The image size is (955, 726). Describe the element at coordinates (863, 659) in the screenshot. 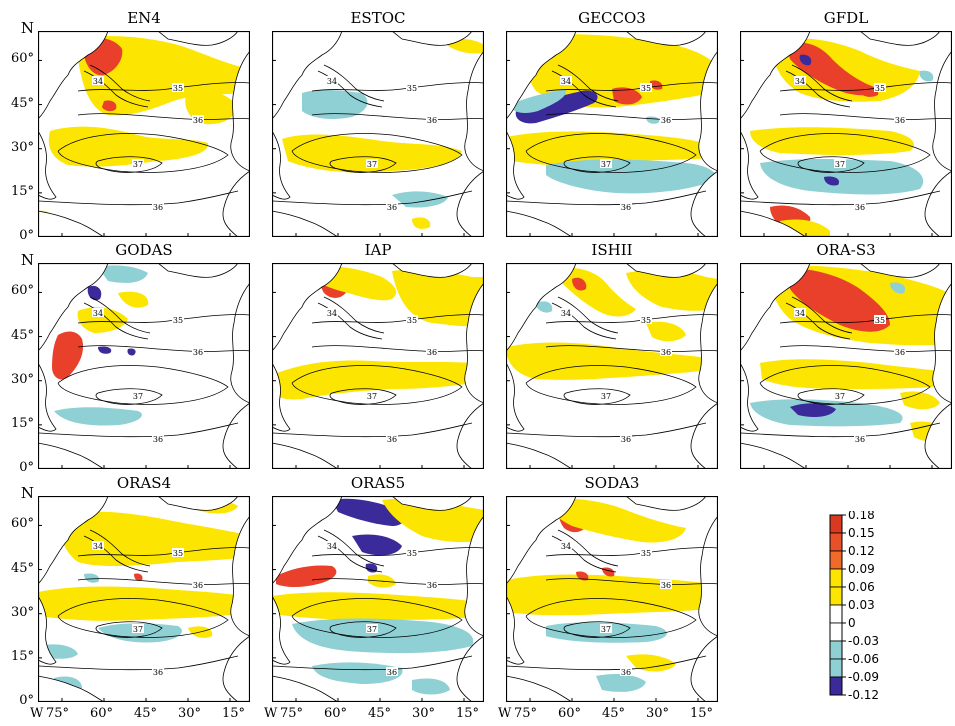

I see `colorbar-tick-label: -0.06` at that location.